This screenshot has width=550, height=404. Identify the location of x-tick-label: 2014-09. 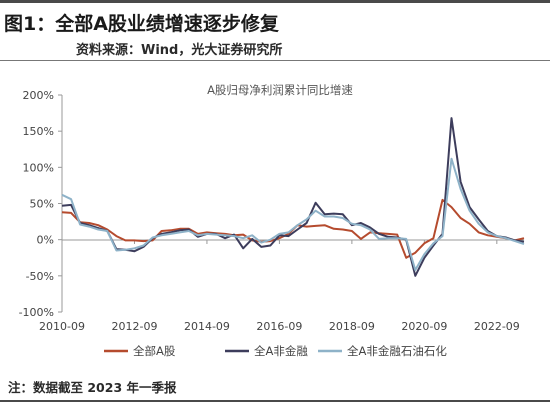
(207, 326).